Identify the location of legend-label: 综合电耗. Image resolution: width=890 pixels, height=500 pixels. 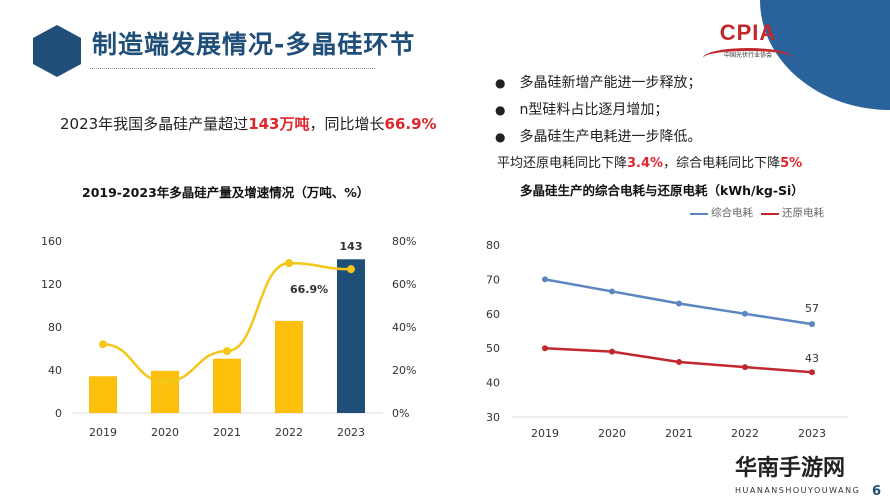
(732, 213).